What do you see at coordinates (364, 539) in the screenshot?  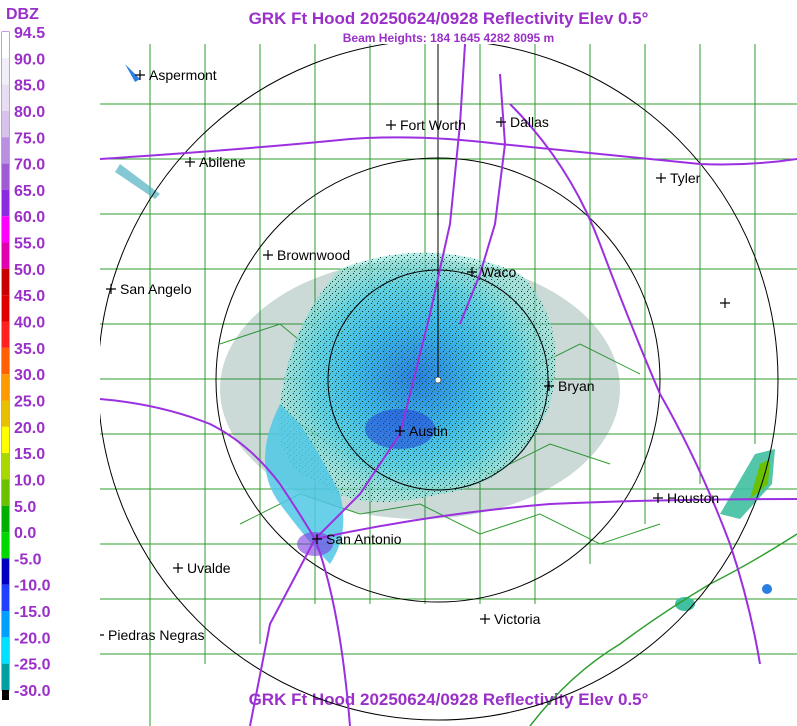 I see `city-label: San Antonio` at bounding box center [364, 539].